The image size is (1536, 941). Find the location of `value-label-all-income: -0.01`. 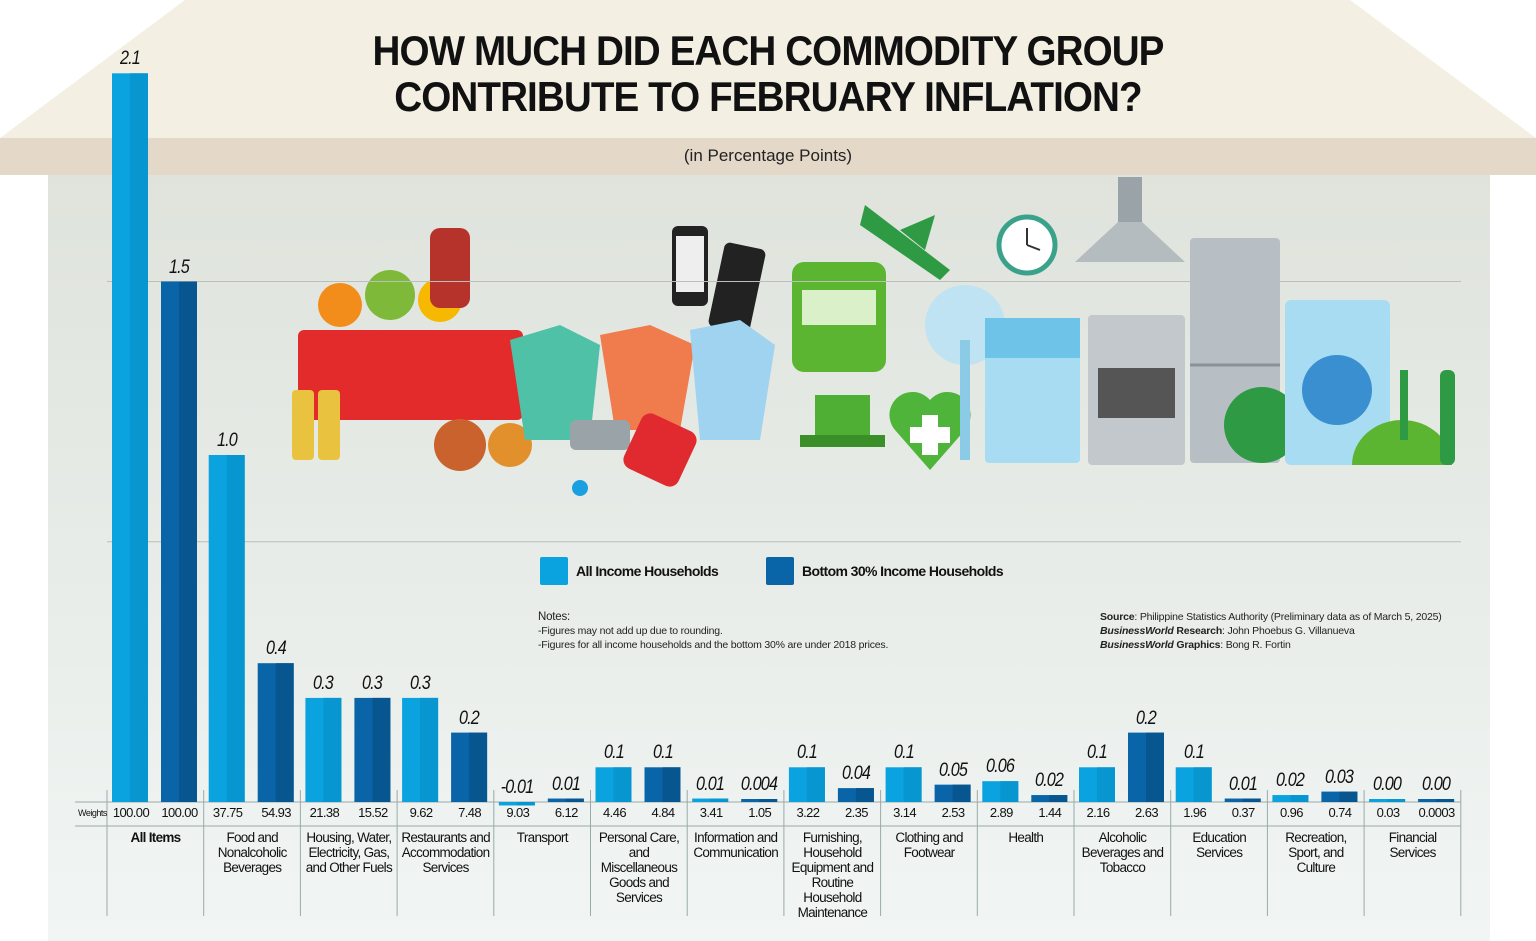

value-label-all-income: -0.01 is located at coordinates (517, 787).